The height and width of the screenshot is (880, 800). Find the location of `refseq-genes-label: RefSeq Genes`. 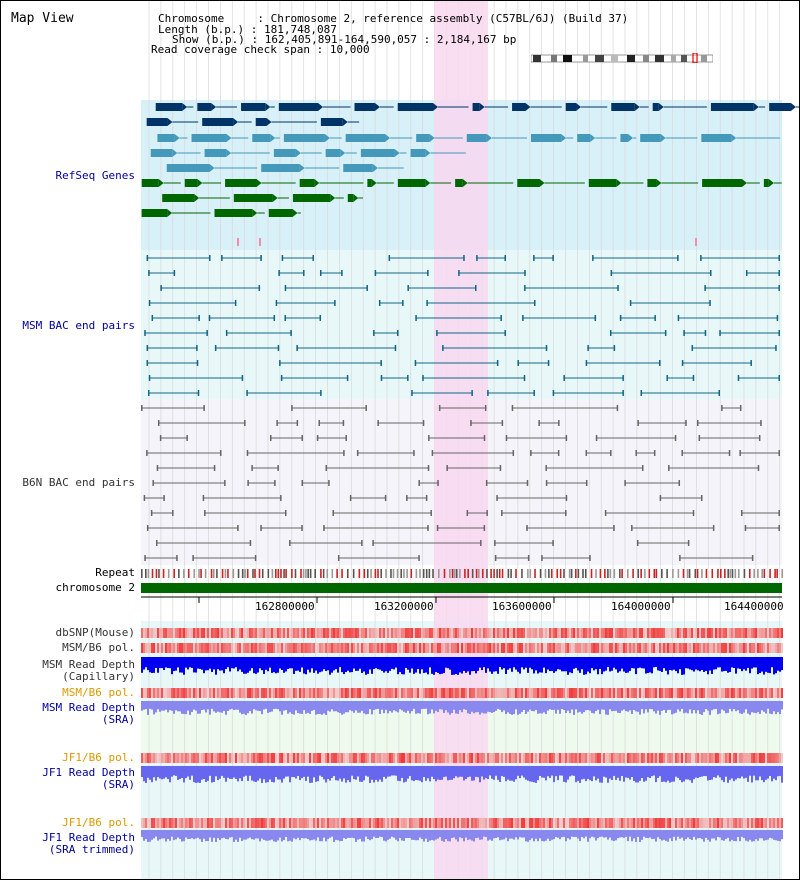

refseq-genes-label: RefSeq Genes is located at coordinates (95, 175).